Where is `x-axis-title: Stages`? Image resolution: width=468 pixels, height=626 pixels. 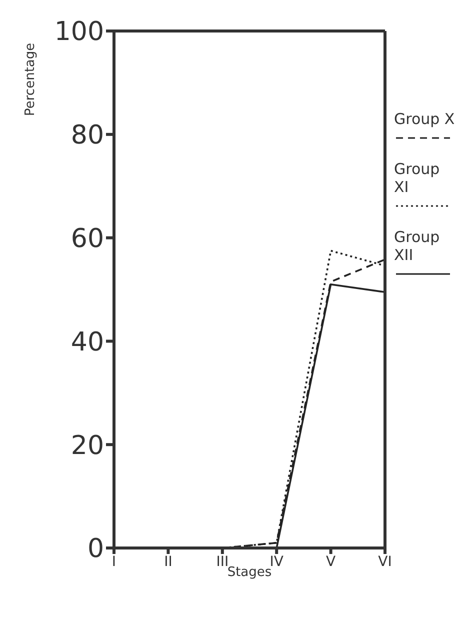
x-axis-title: Stages is located at coordinates (249, 572).